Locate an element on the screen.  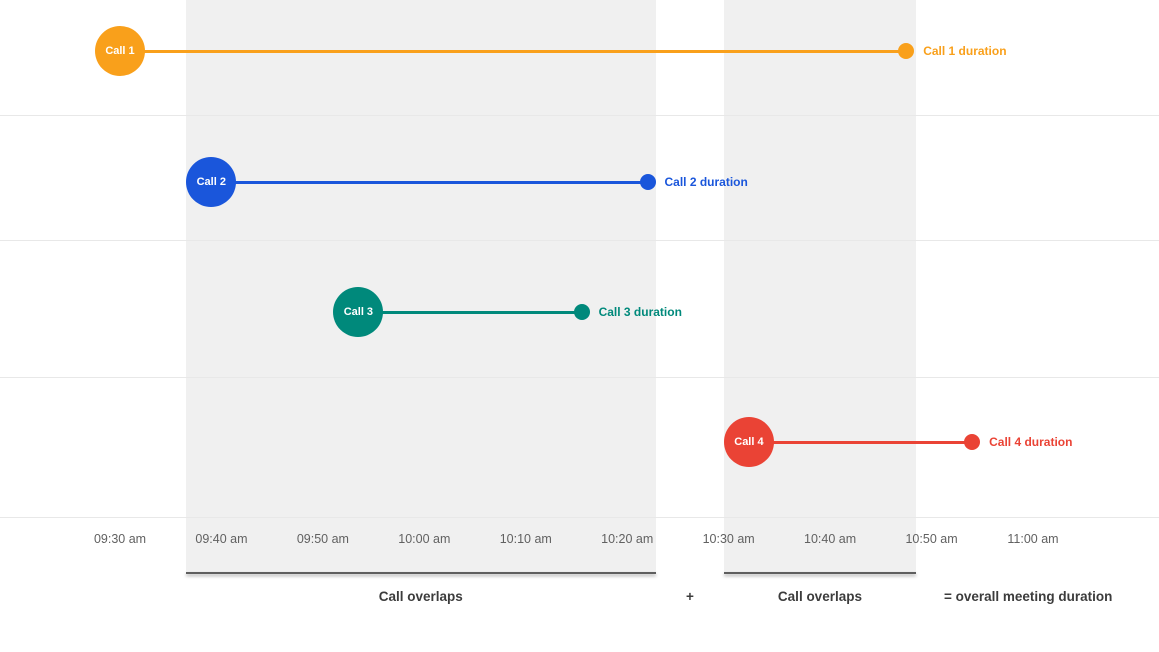
call-duration-label: Call 1 duration is located at coordinates (965, 51).